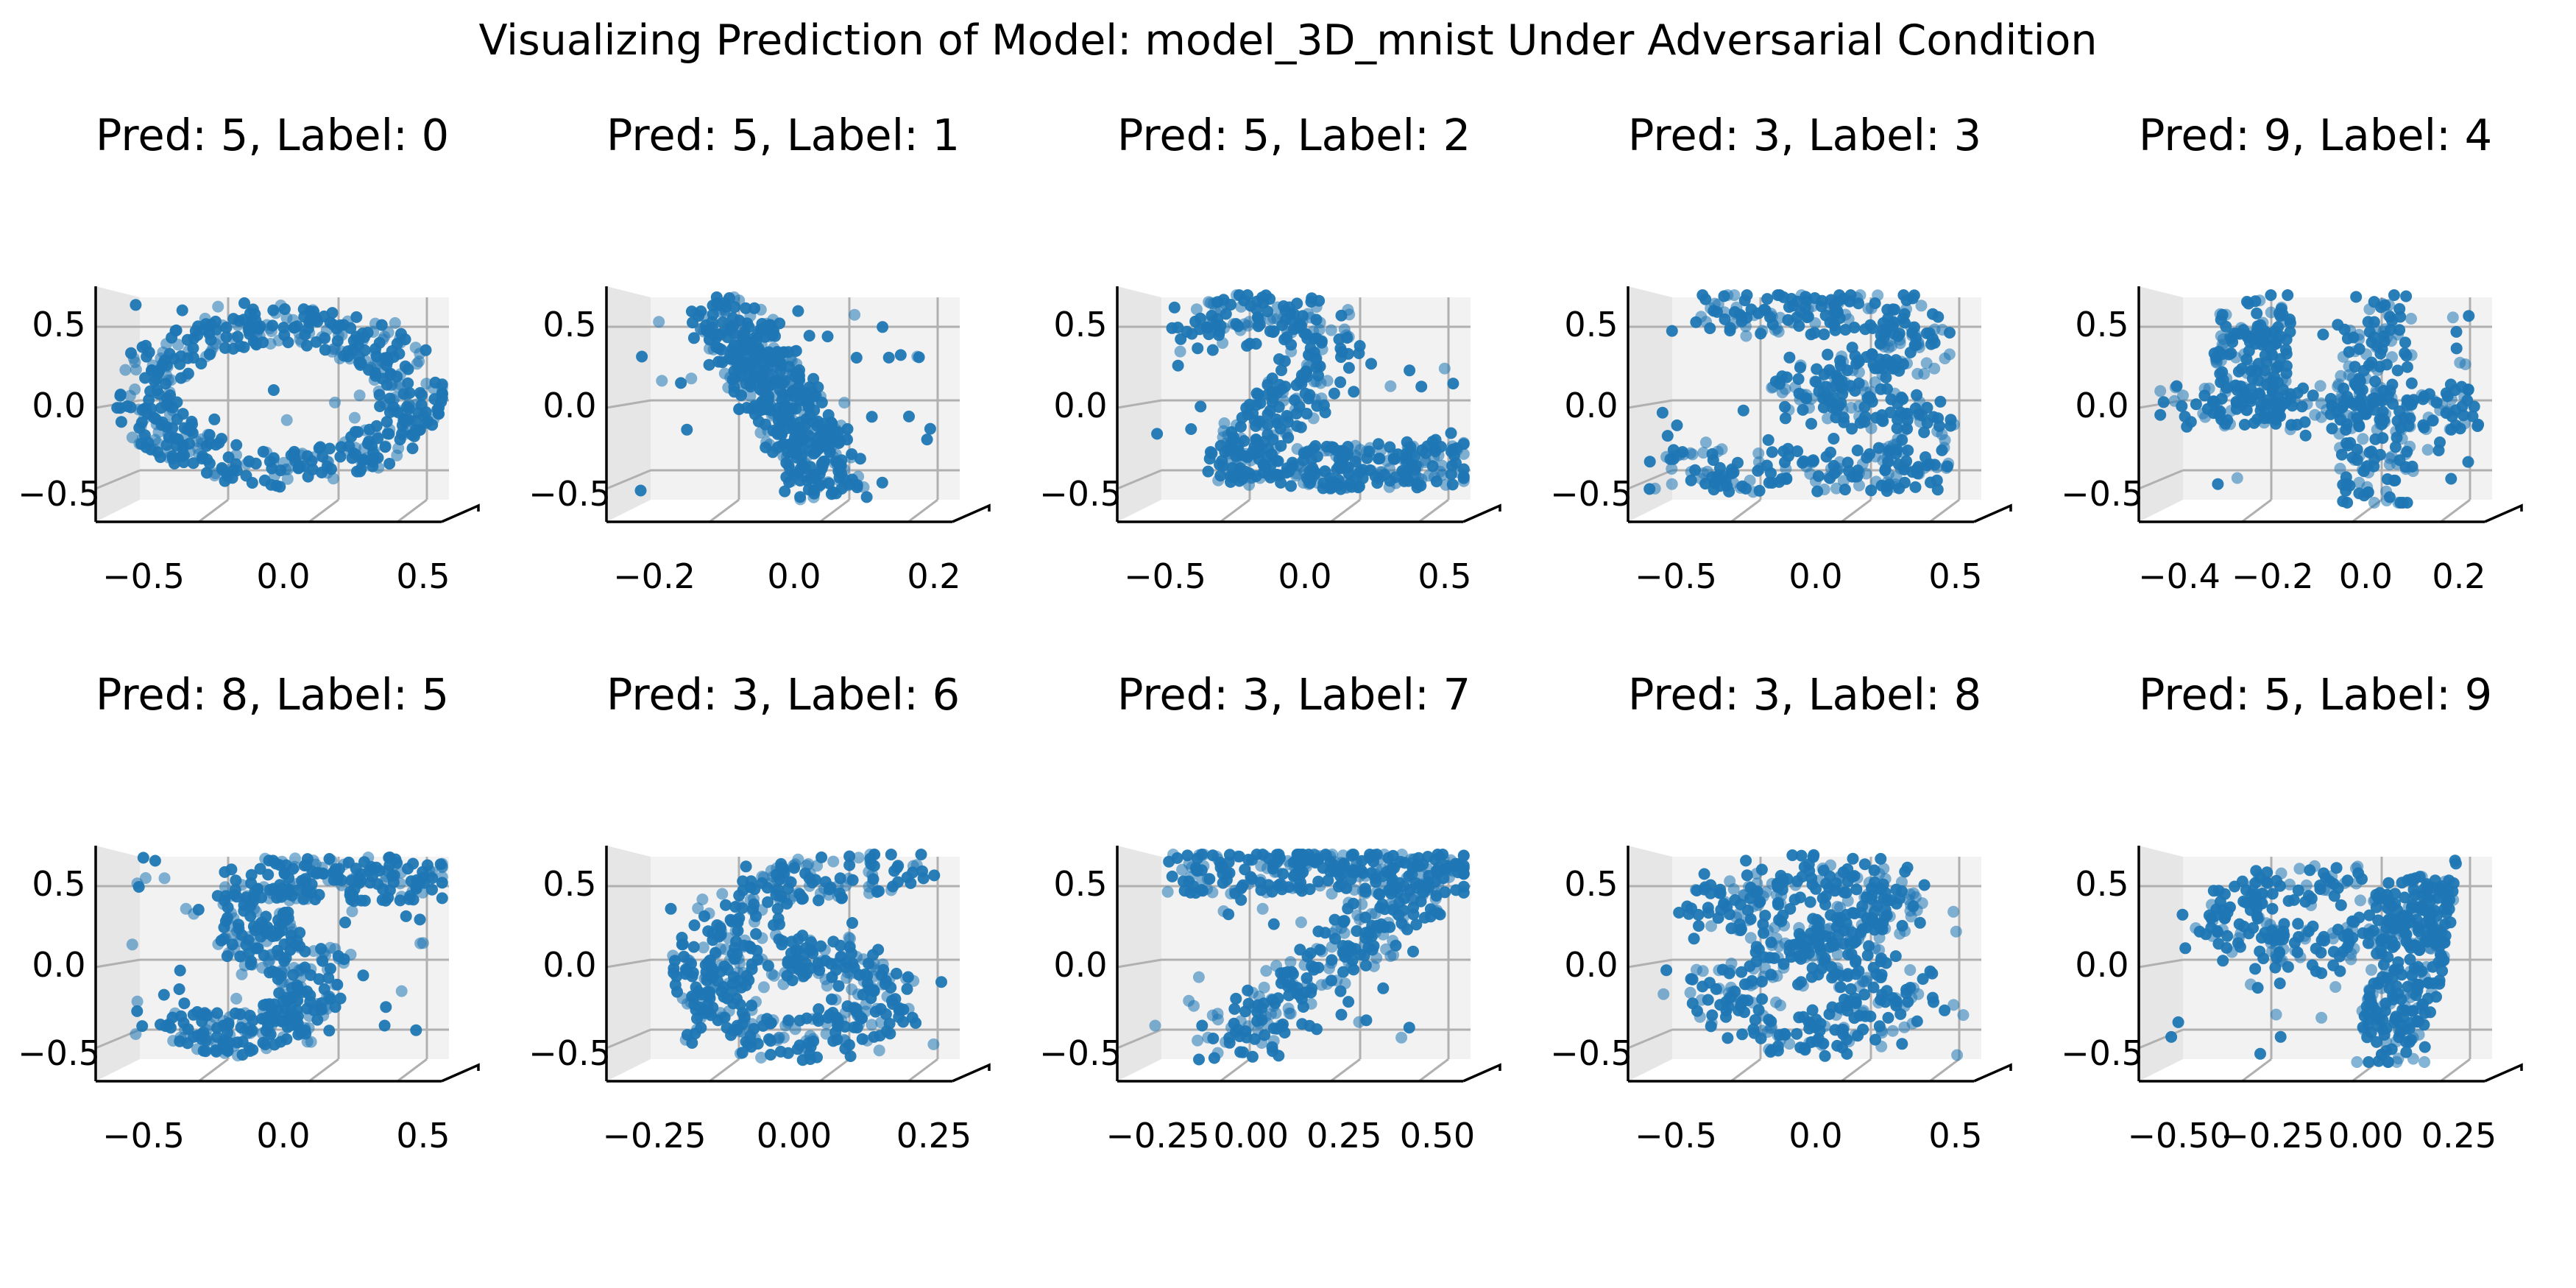  Describe the element at coordinates (1444, 576) in the screenshot. I see `x-tick-label: 0.5` at that location.